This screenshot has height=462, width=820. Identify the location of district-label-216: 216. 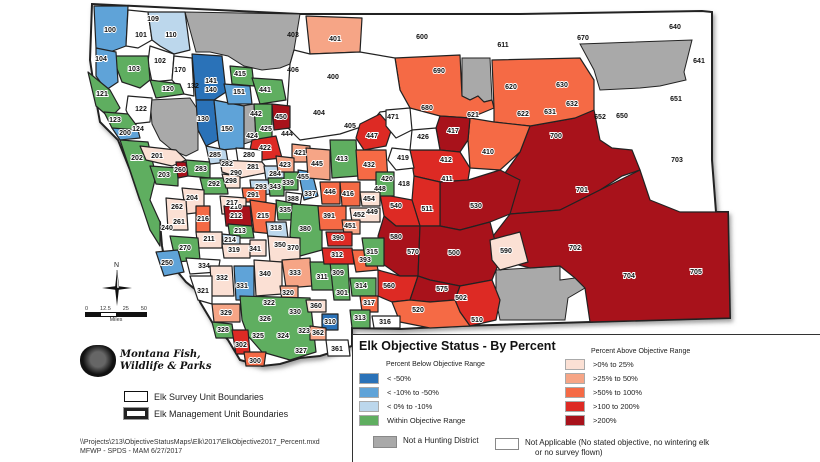
(203, 219).